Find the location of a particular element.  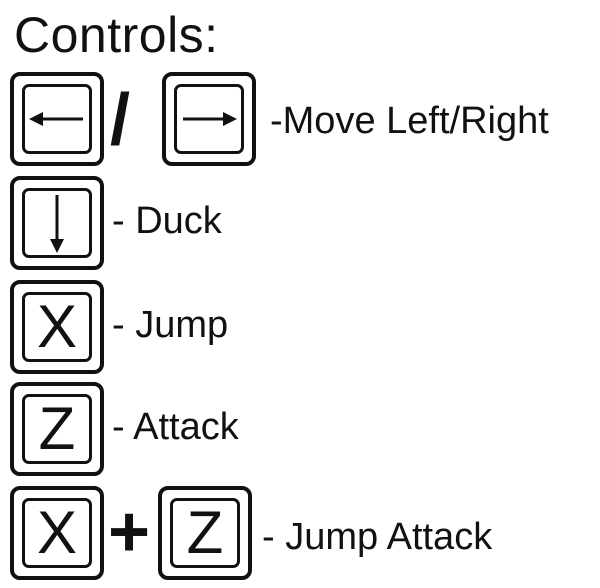

jump-attack-label: - Jump Attack is located at coordinates (377, 537).